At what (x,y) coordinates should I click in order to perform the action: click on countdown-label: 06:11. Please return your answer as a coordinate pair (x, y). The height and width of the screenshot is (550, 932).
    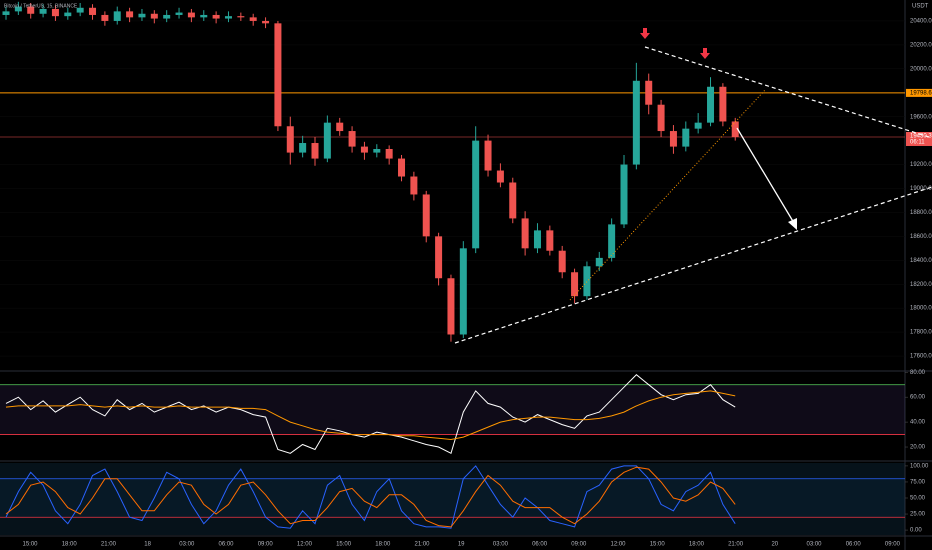
    Looking at the image, I should click on (917, 143).